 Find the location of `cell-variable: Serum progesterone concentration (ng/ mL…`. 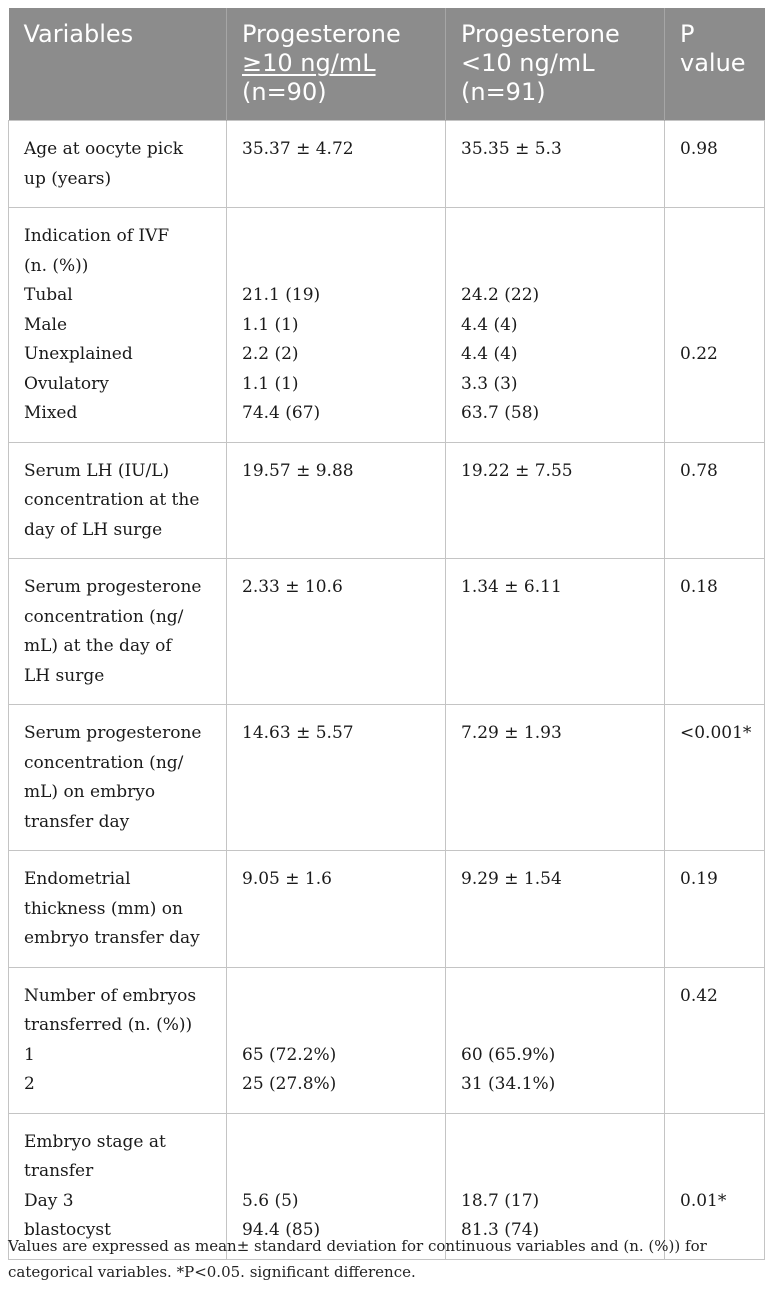

cell-variable: Serum progesterone concentration (ng/ mL… is located at coordinates (117, 631).